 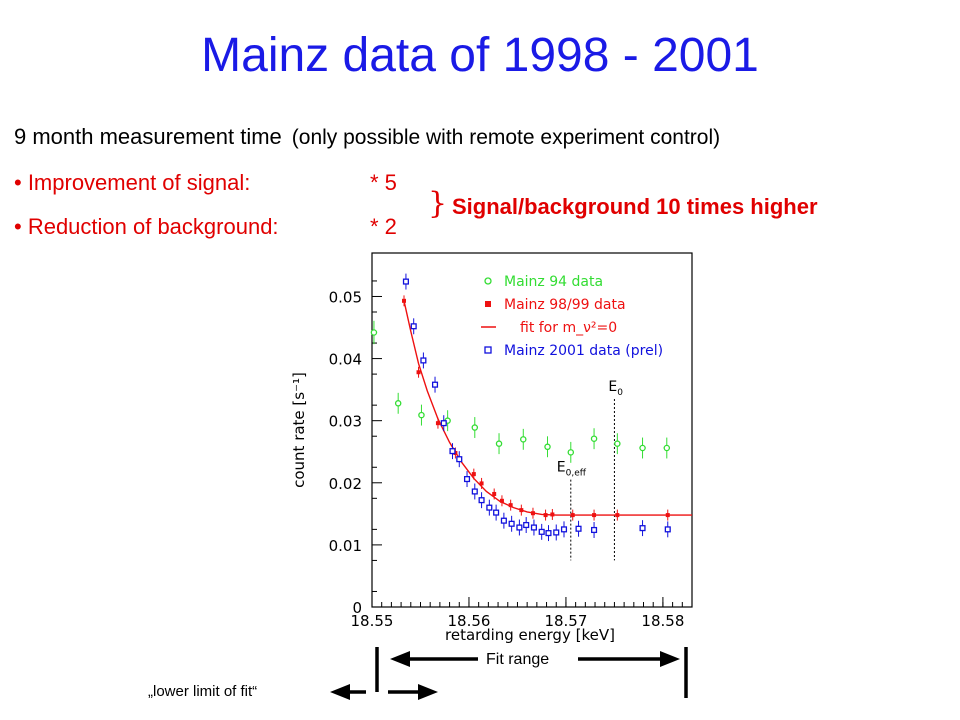 I want to click on lower-limit-arrow-left-head, so click(x=340, y=692).